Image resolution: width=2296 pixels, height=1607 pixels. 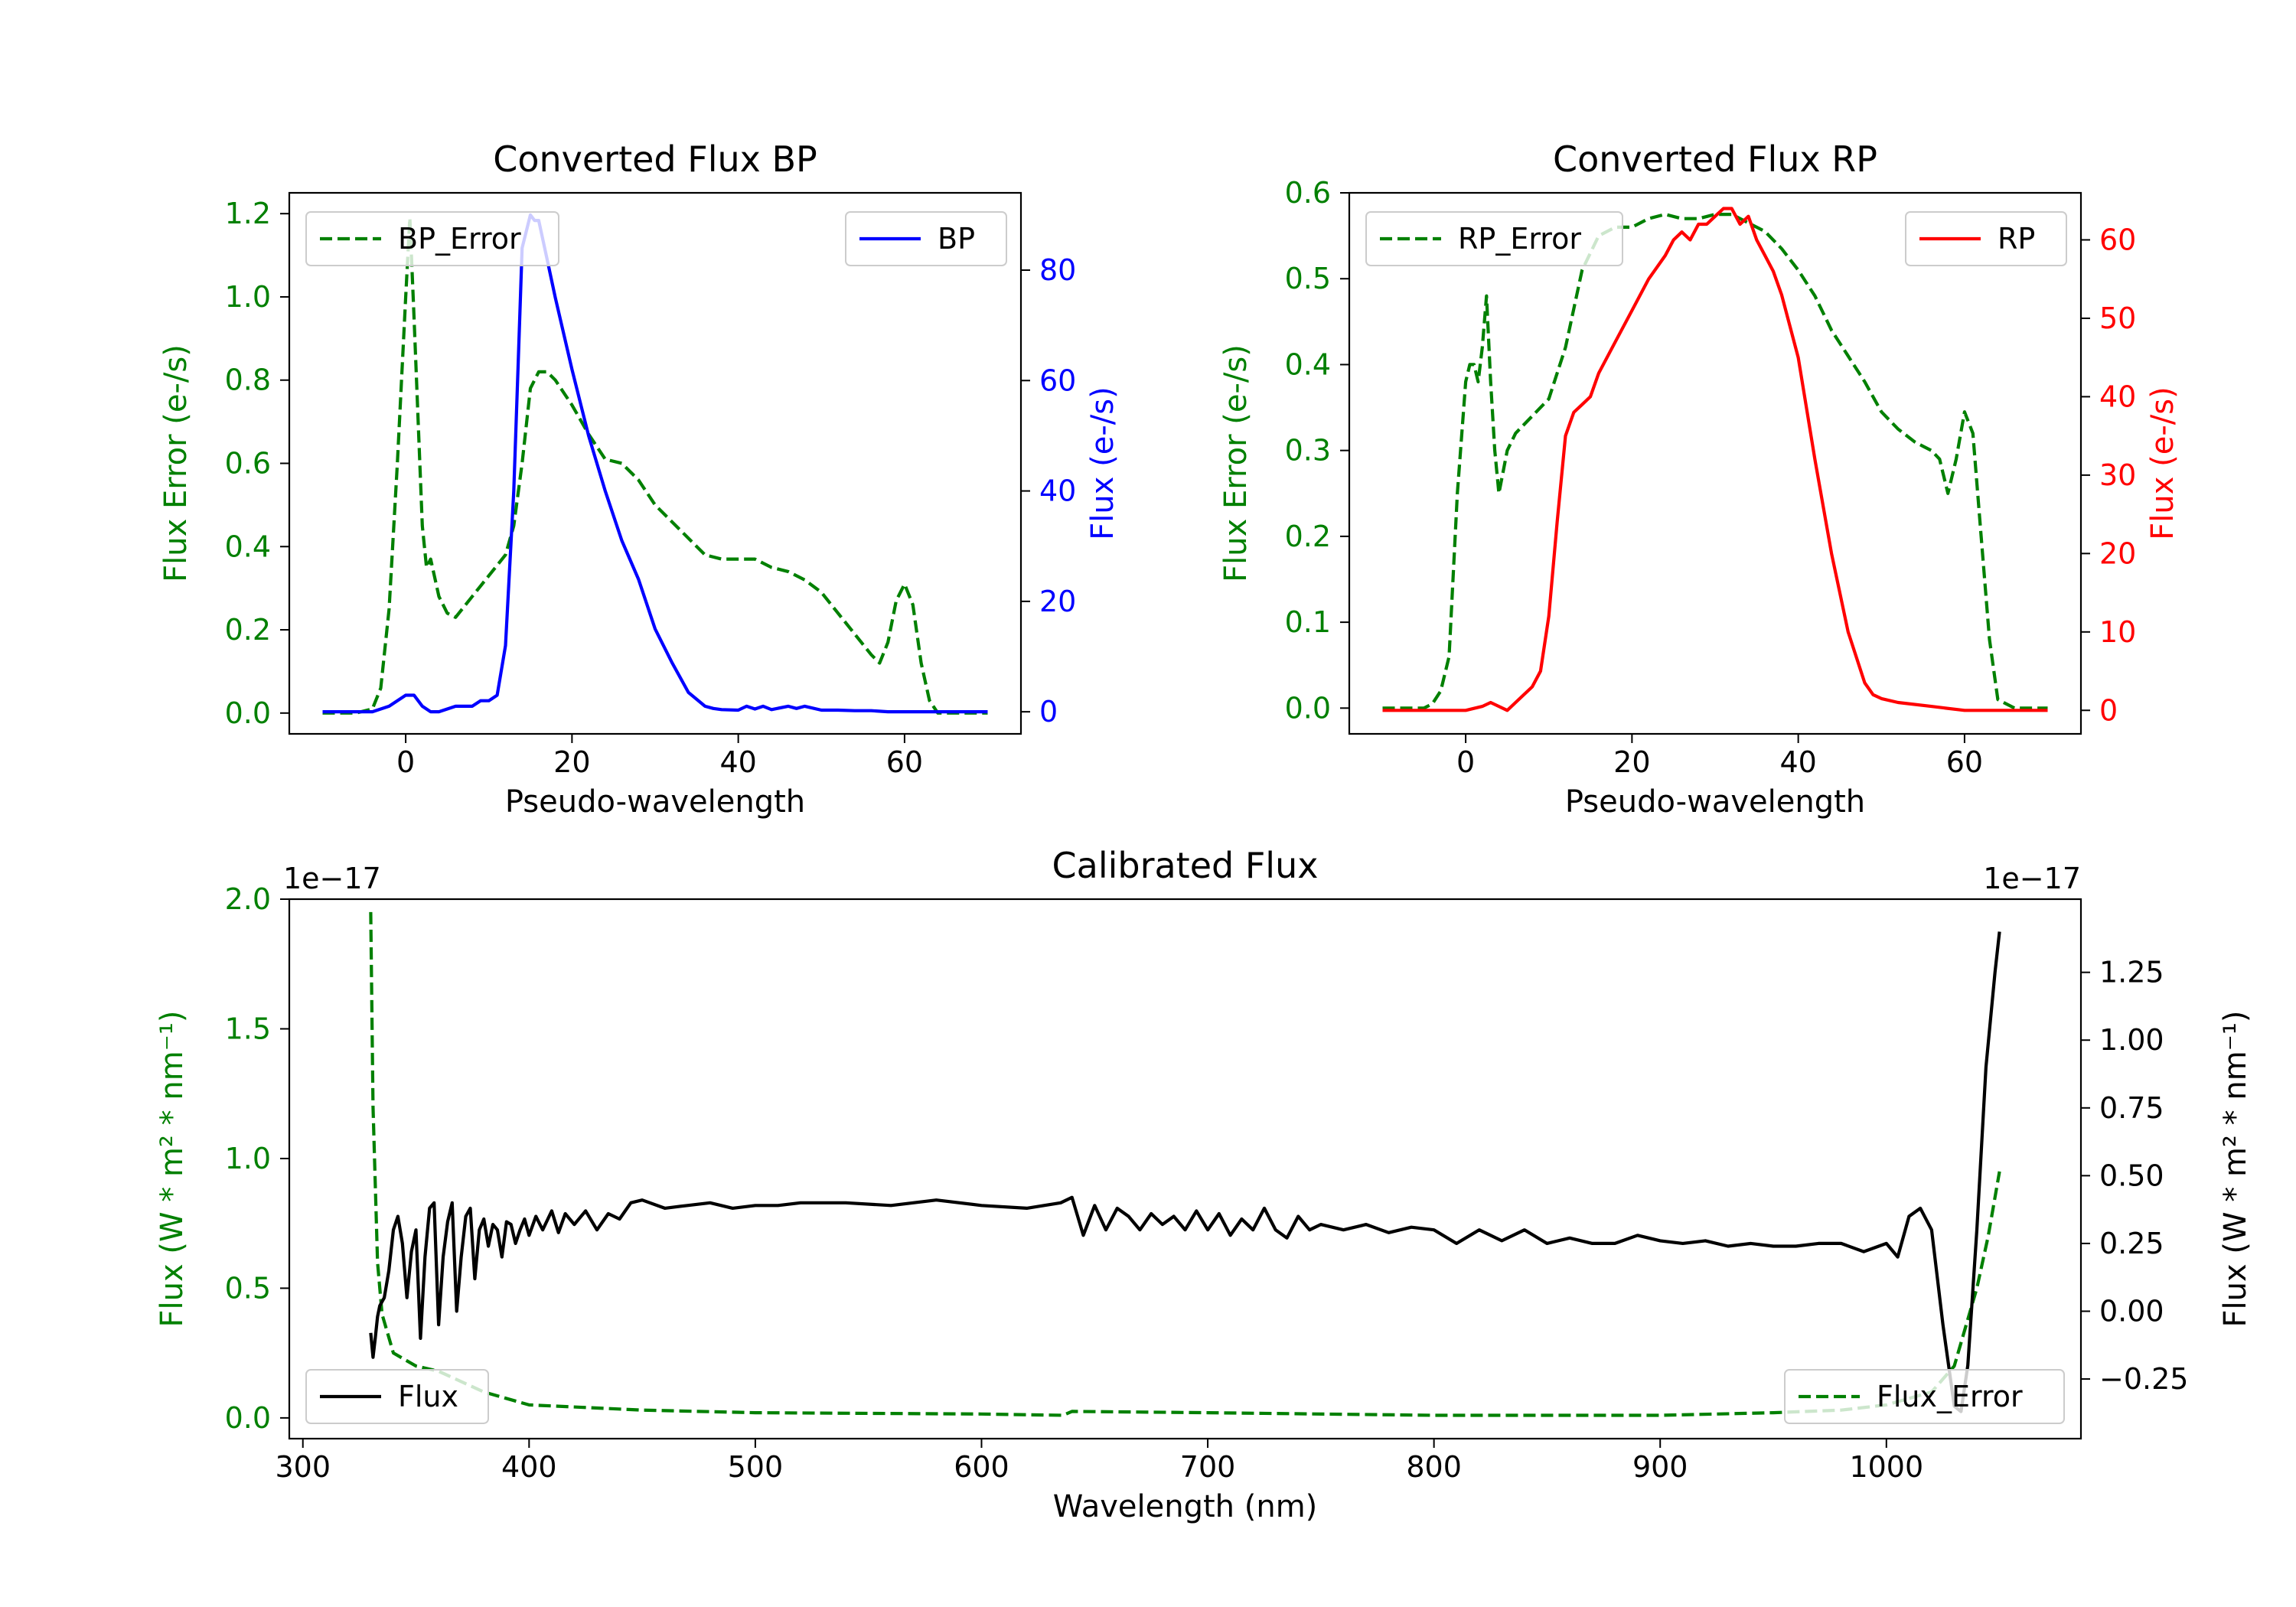 What do you see at coordinates (2117, 475) in the screenshot?
I see `y-right-tick-label: 30` at bounding box center [2117, 475].